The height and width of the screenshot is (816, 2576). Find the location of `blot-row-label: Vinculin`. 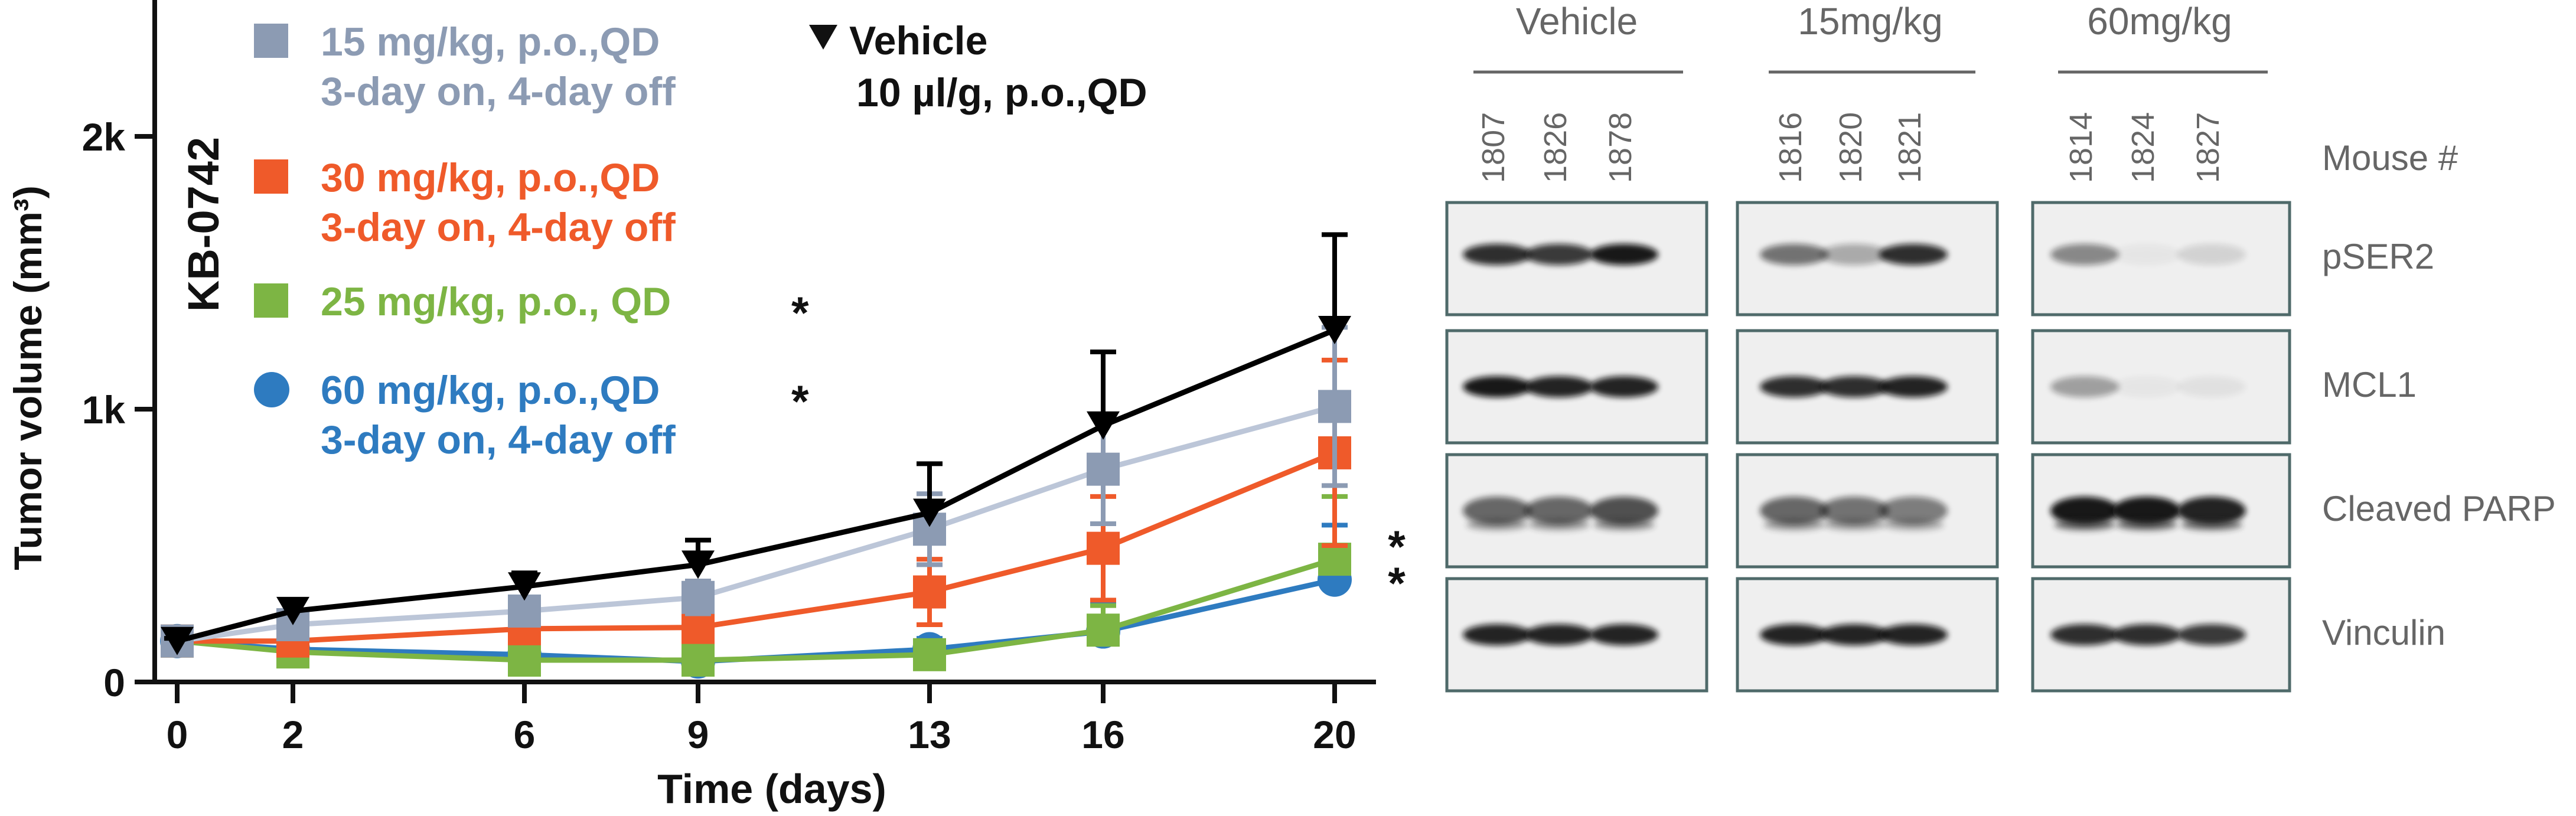

blot-row-label: Vinculin is located at coordinates (2383, 632).